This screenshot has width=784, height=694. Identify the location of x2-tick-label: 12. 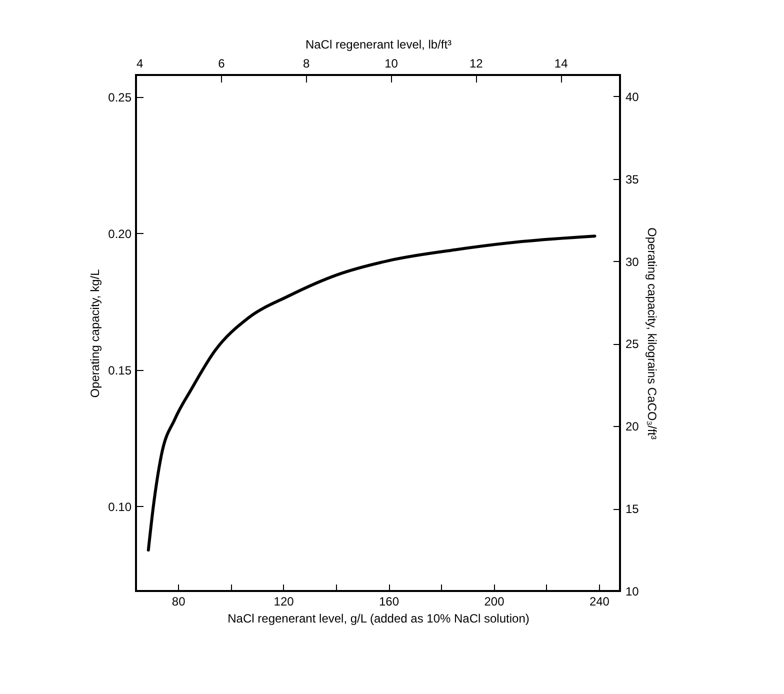
(476, 63).